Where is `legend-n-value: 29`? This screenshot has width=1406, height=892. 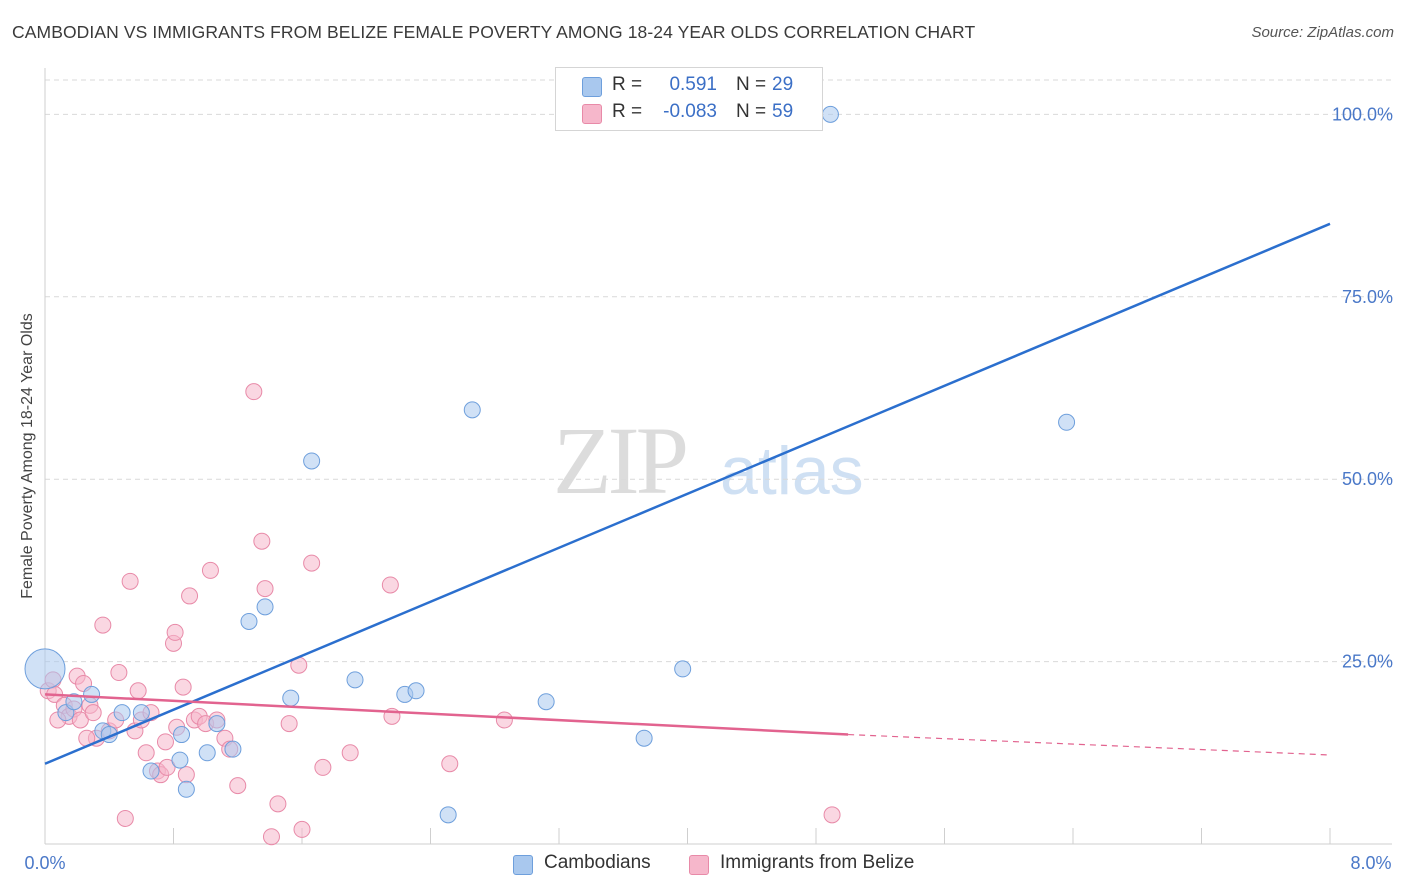
legend-n-value: 29 is located at coordinates (783, 84).